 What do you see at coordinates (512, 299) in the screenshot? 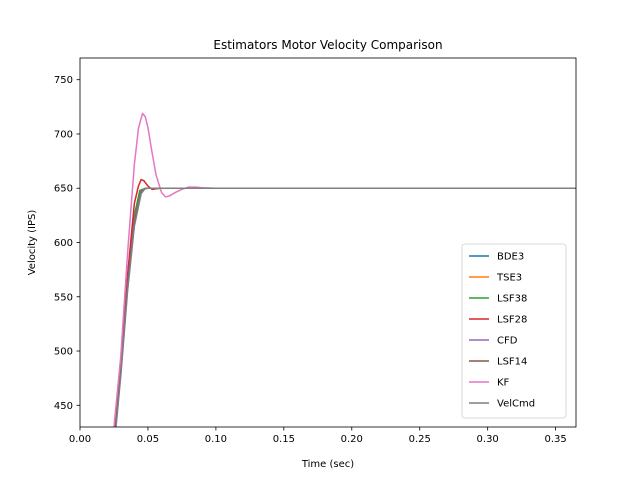
I see `legend-entry: LSF38` at bounding box center [512, 299].